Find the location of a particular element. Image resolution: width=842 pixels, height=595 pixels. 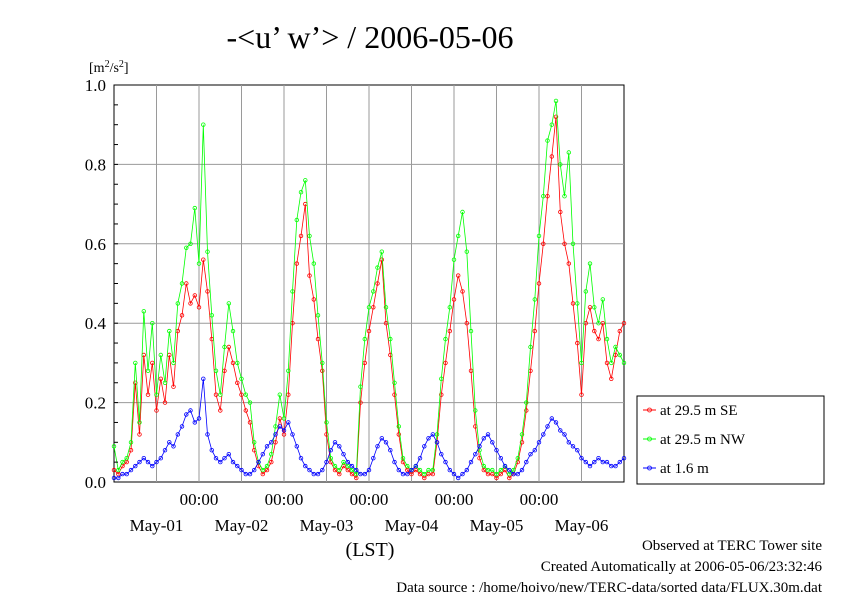

x-tick-date: May-04 is located at coordinates (412, 525).